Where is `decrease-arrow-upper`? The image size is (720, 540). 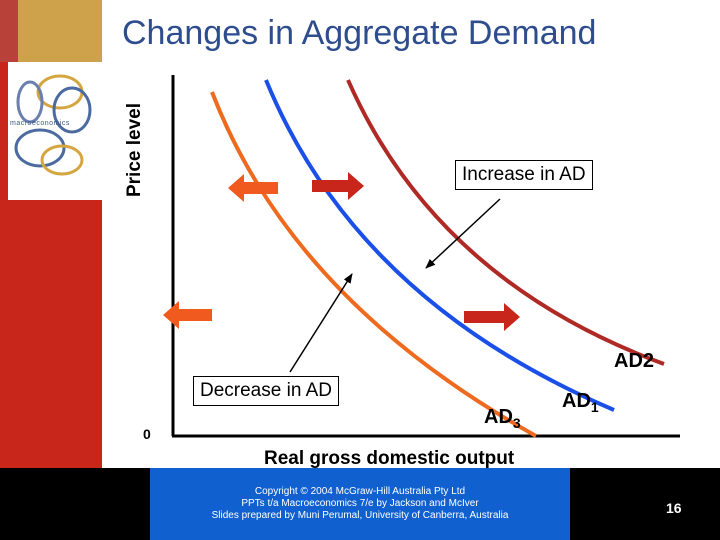
decrease-arrow-upper is located at coordinates (253, 188).